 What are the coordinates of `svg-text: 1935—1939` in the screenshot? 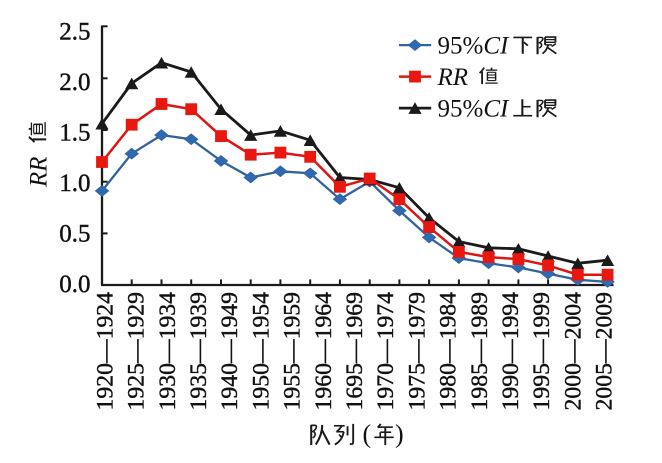 It's located at (199, 351).